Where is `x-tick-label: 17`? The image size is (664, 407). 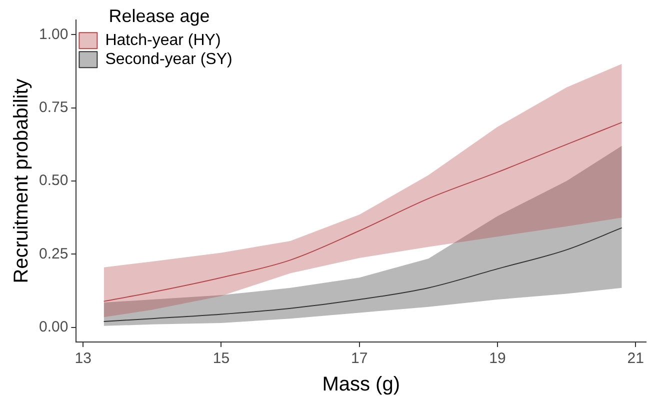
x-tick-label: 17 is located at coordinates (359, 359).